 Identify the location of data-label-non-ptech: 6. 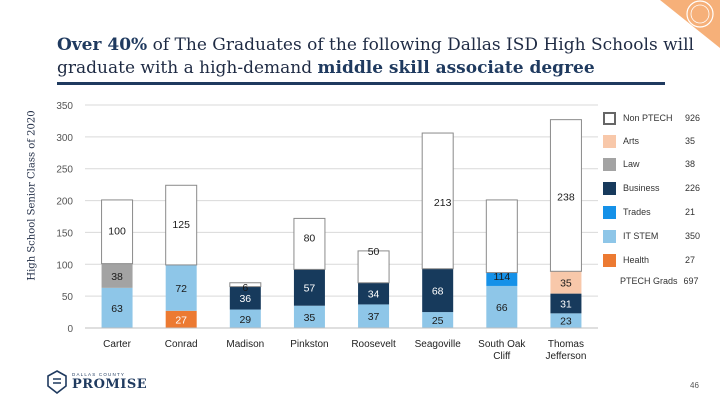
(245, 288).